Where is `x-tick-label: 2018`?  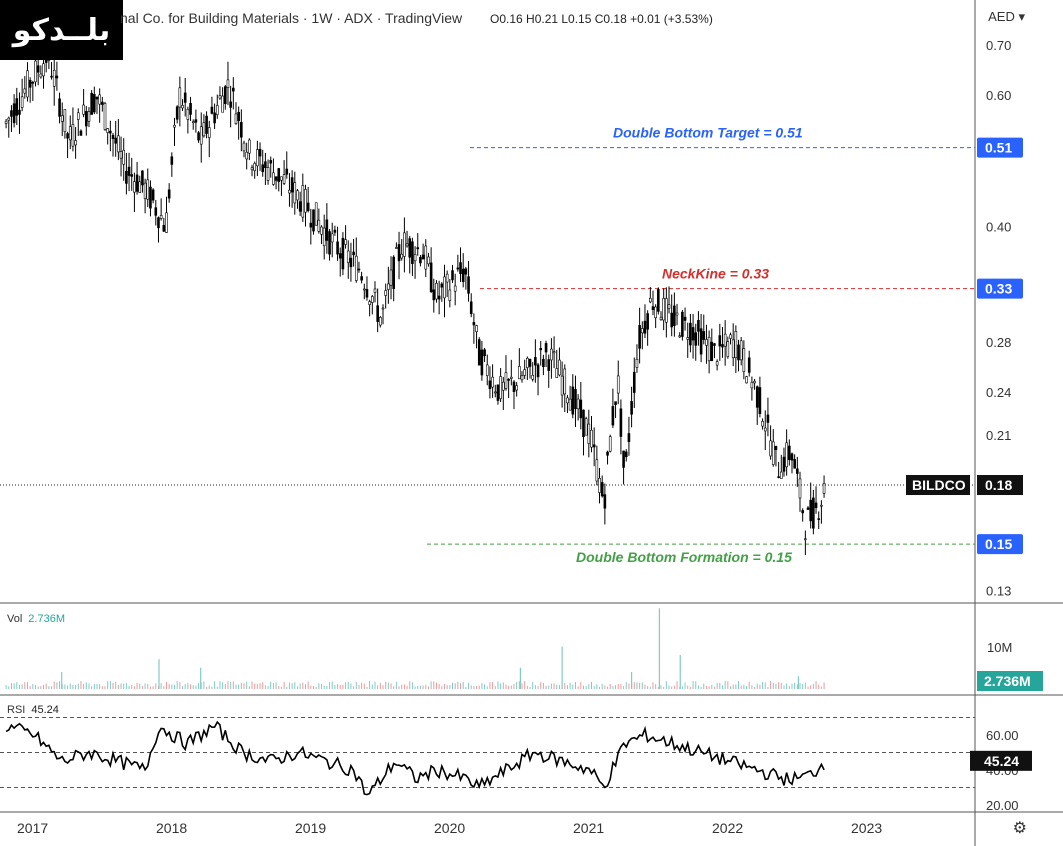 x-tick-label: 2018 is located at coordinates (171, 828).